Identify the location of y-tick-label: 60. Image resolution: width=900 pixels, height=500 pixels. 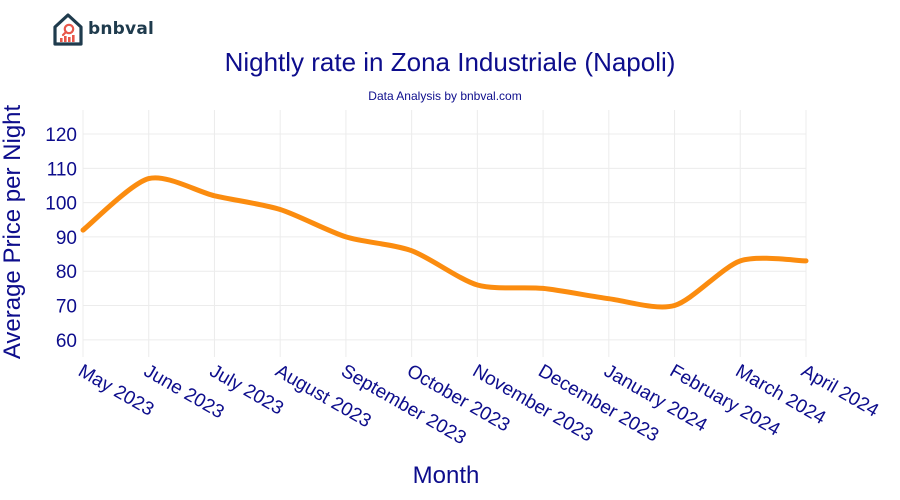
(66, 341).